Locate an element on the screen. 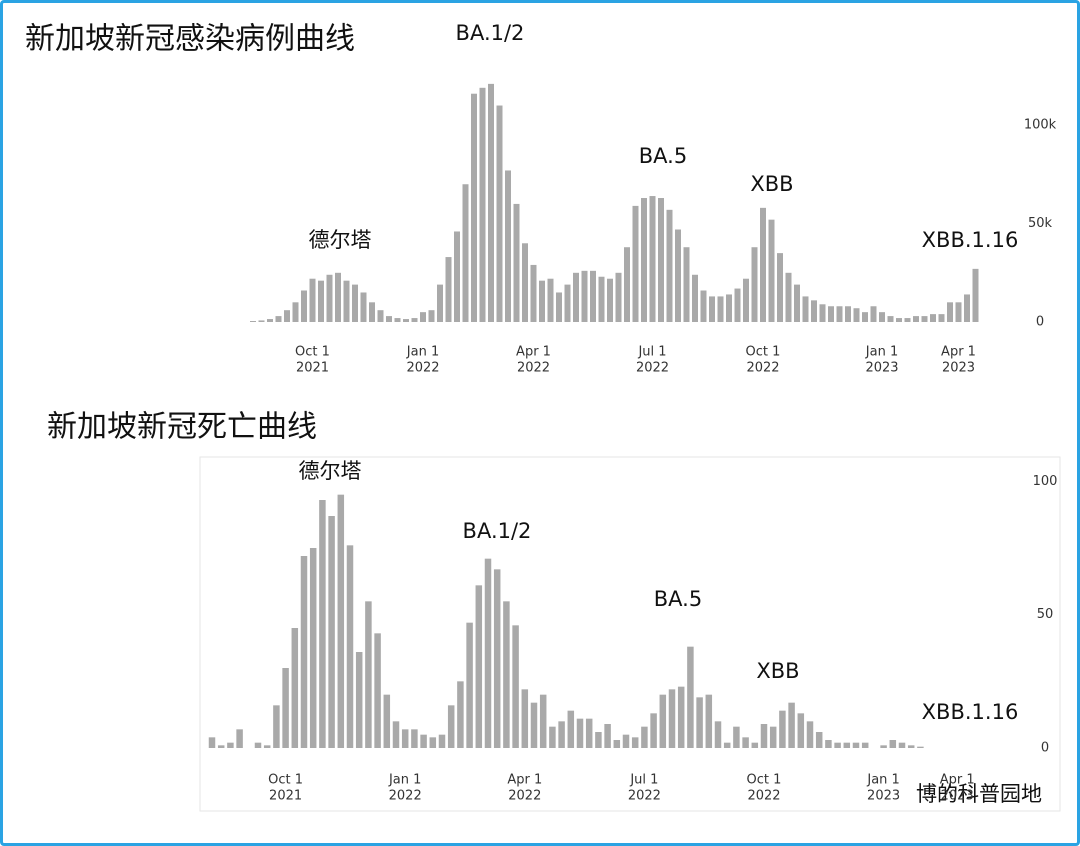 The image size is (1080, 846). chart-title: 新加坡新冠感染病例曲线 is located at coordinates (190, 39).